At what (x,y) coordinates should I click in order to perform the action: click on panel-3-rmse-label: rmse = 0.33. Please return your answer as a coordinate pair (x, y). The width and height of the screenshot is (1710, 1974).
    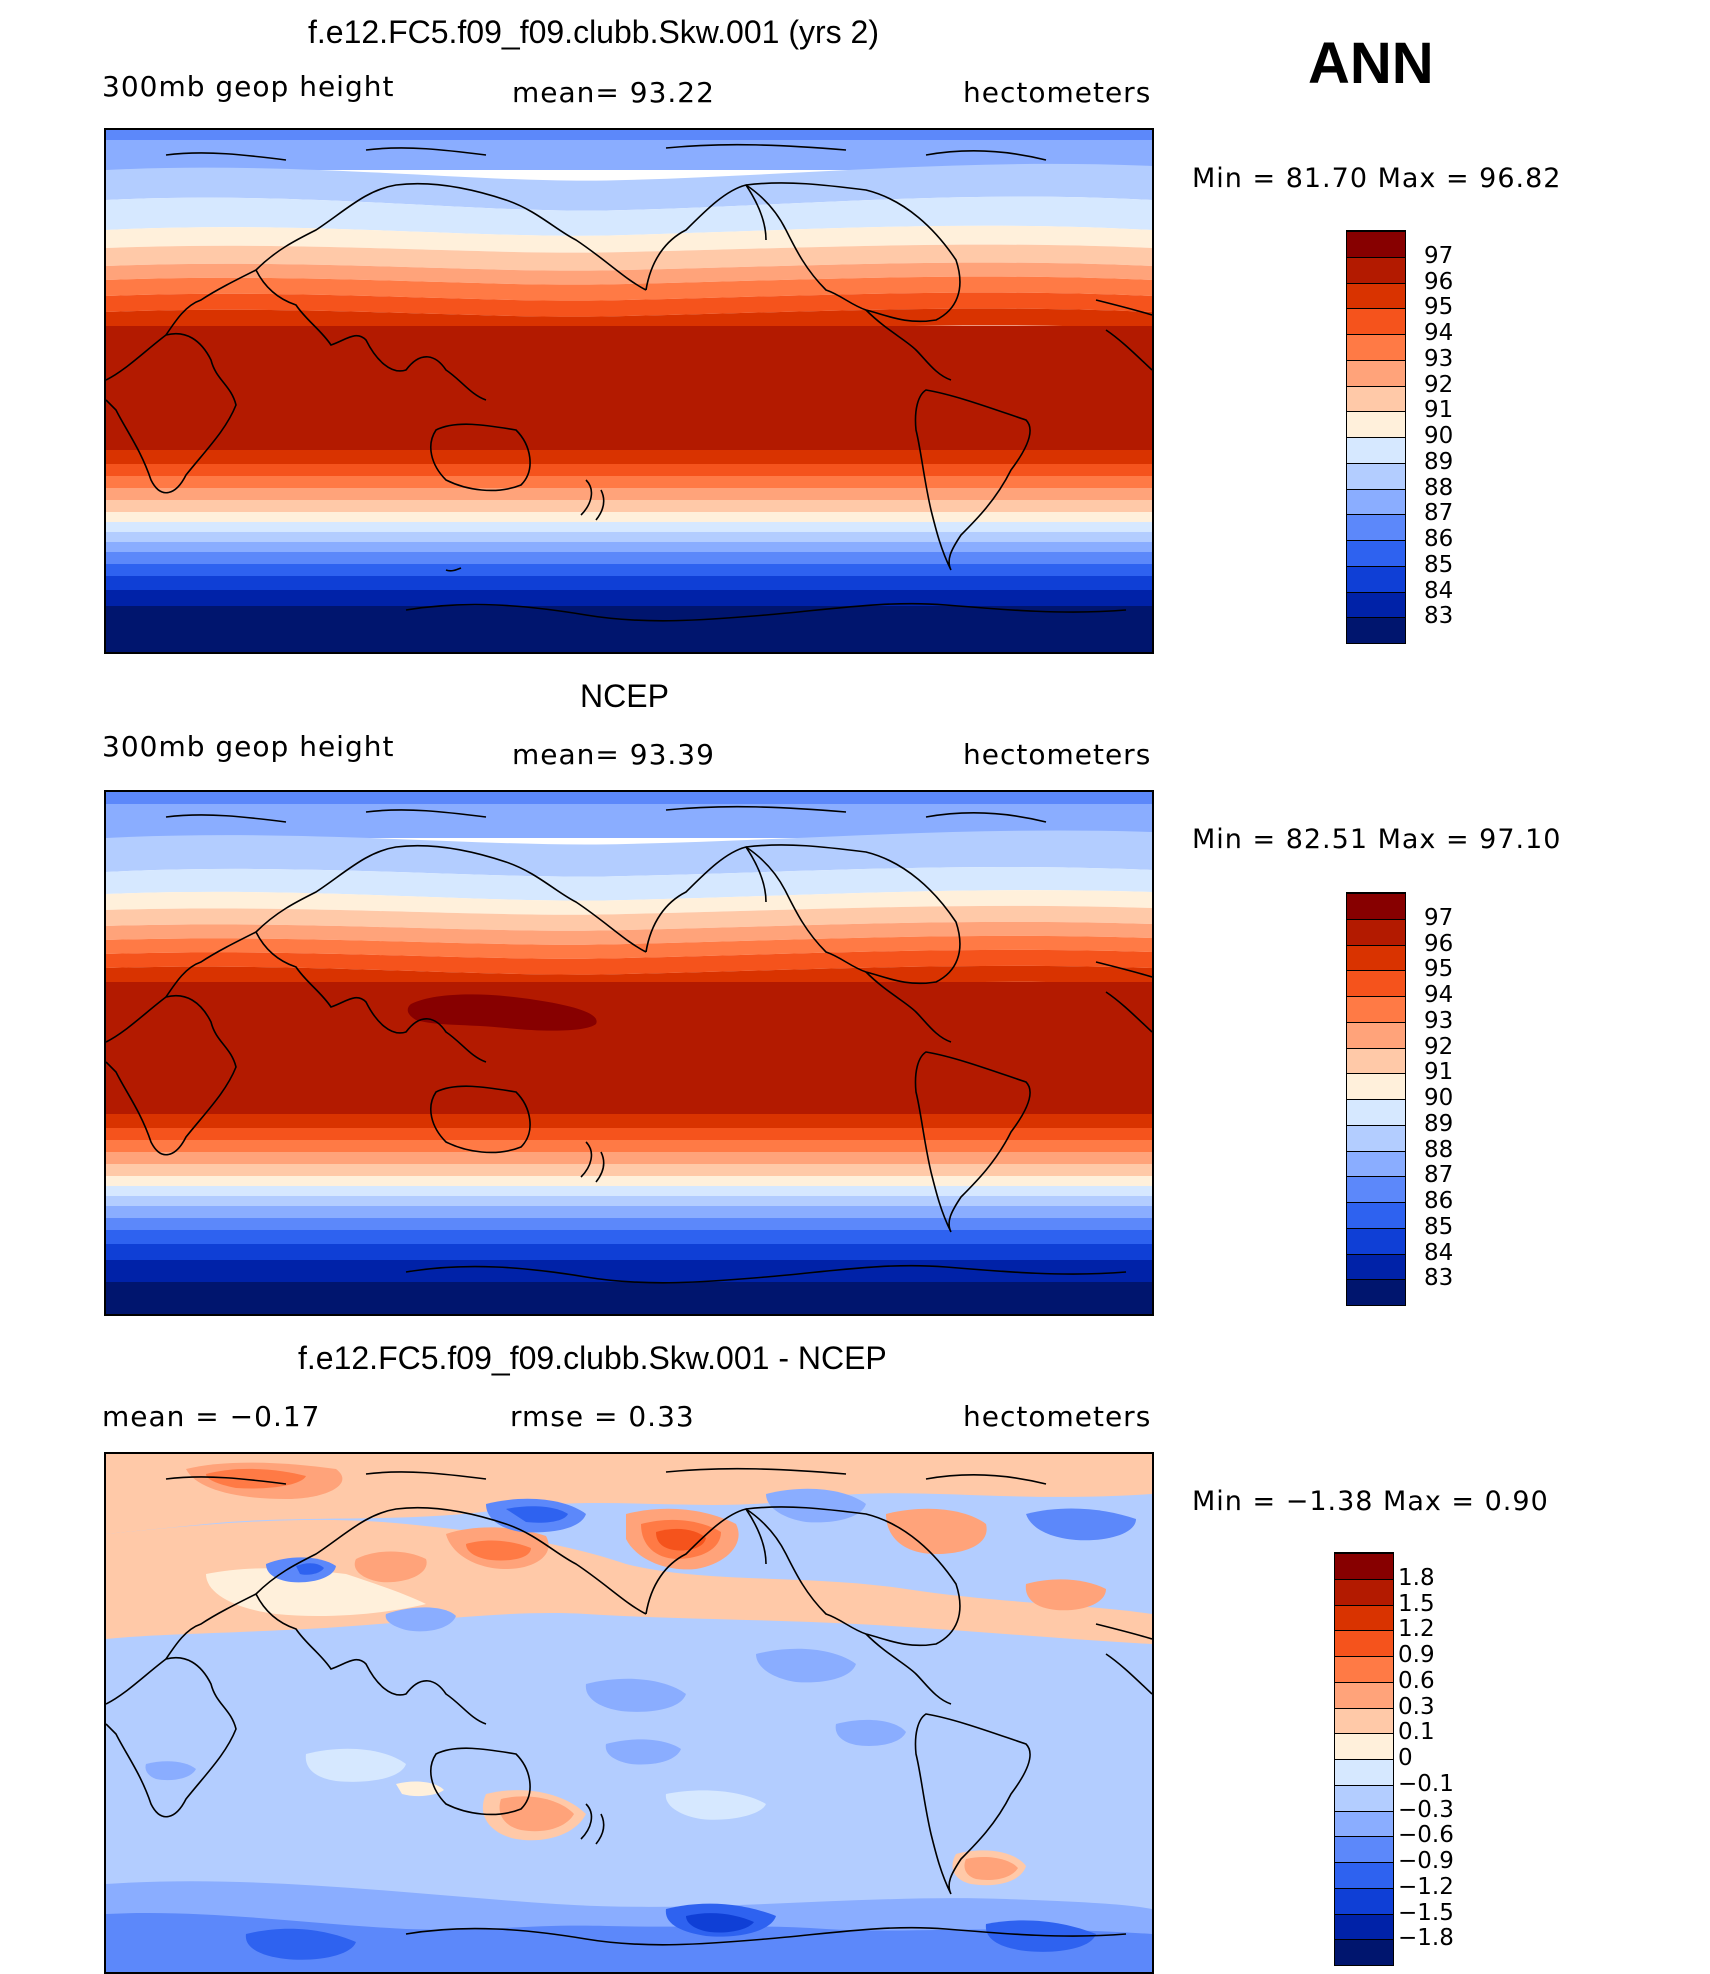
    Looking at the image, I should click on (602, 1416).